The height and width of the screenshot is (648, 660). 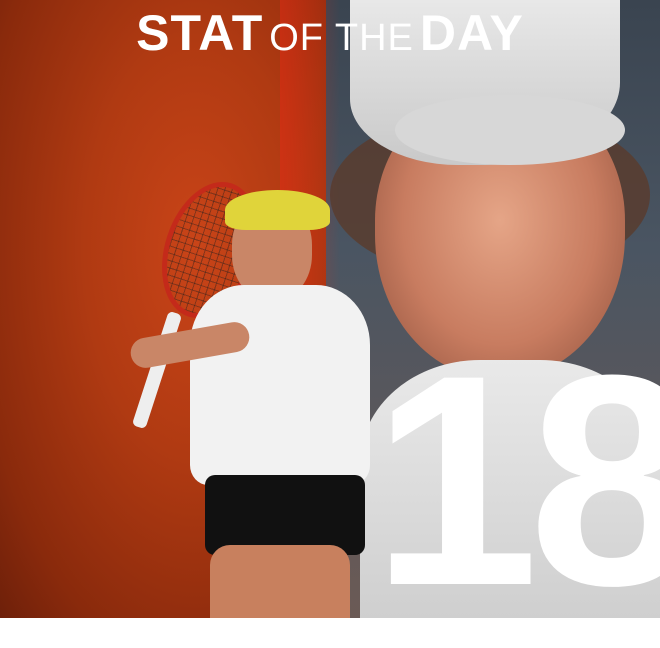 I want to click on headline-day: DAY, so click(x=471, y=33).